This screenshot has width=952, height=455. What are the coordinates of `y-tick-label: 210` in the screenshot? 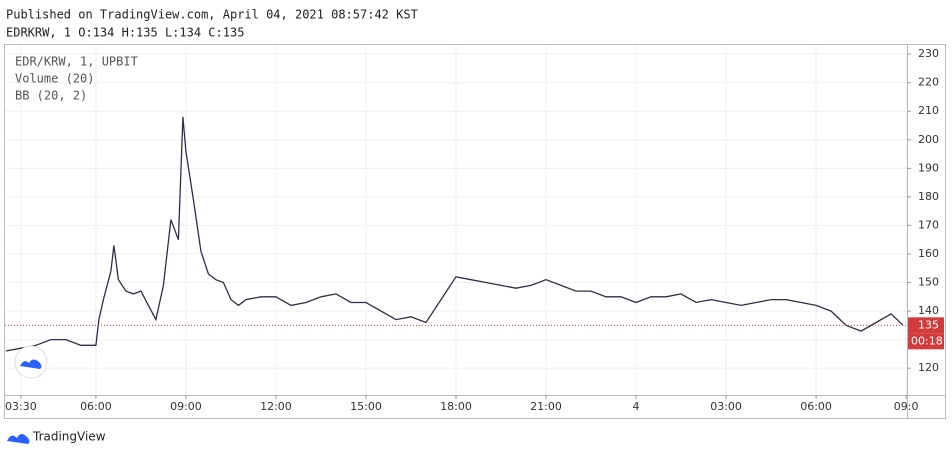 It's located at (928, 110).